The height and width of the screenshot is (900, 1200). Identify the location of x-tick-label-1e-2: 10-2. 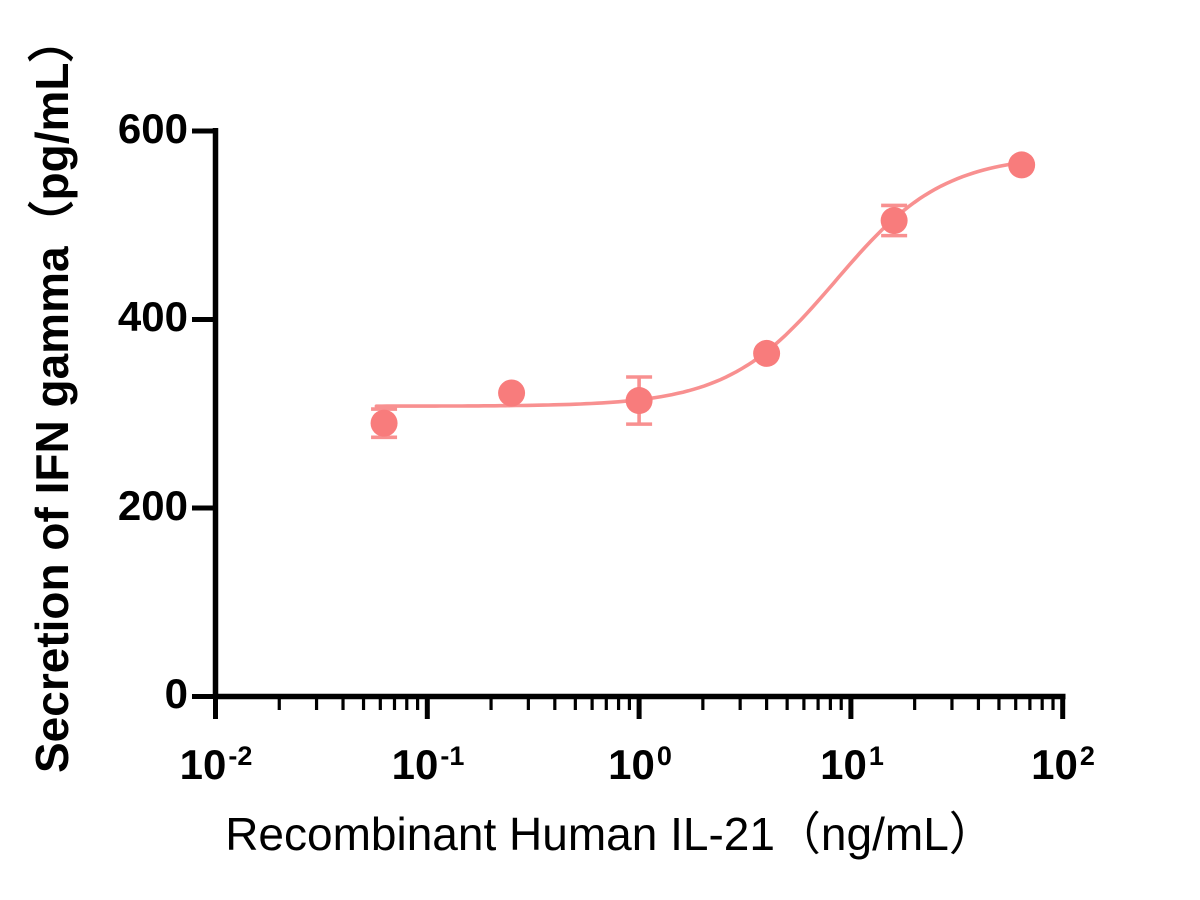
(216, 760).